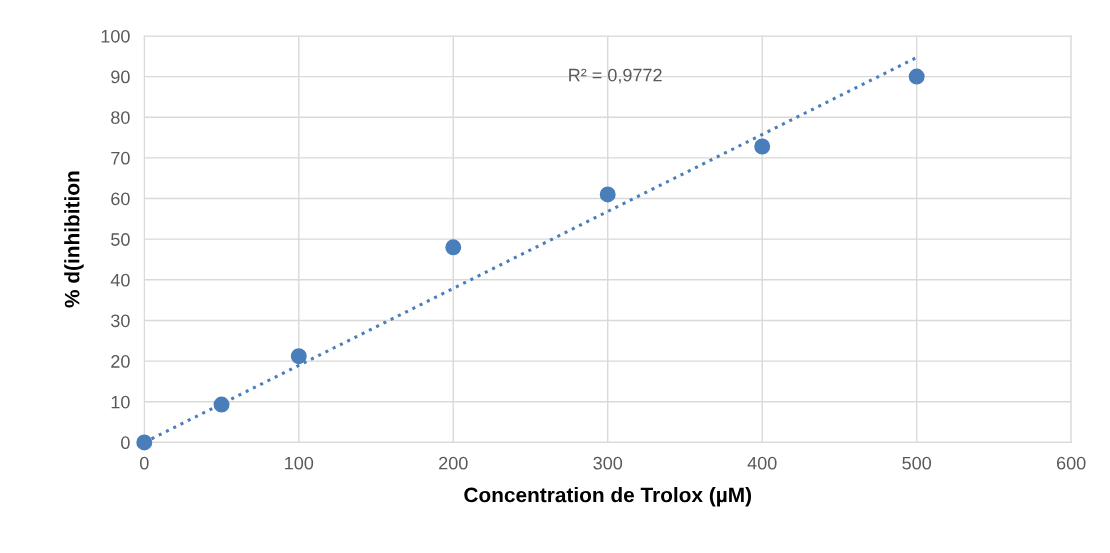 The height and width of the screenshot is (553, 1110). Describe the element at coordinates (299, 463) in the screenshot. I see `x-tick-label: 100` at that location.